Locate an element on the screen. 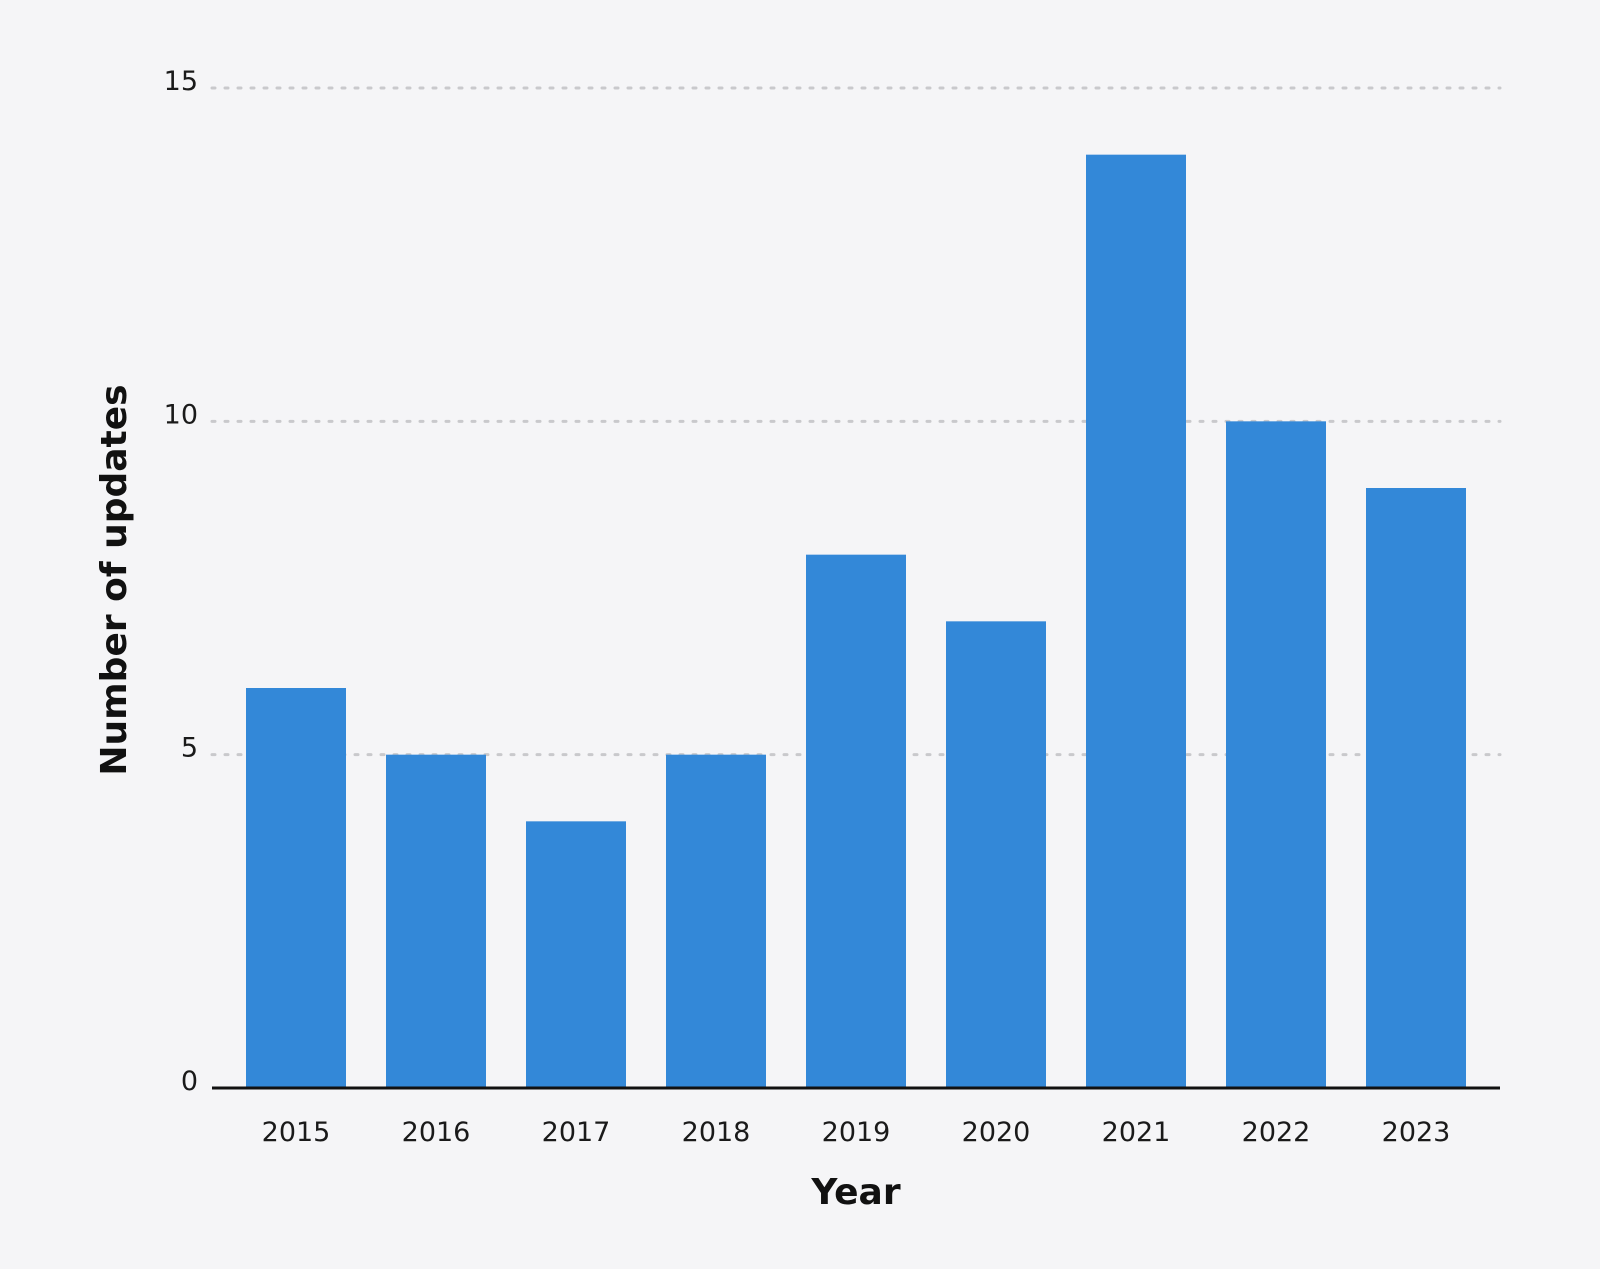  x-axis-title: Year is located at coordinates (855, 1192).